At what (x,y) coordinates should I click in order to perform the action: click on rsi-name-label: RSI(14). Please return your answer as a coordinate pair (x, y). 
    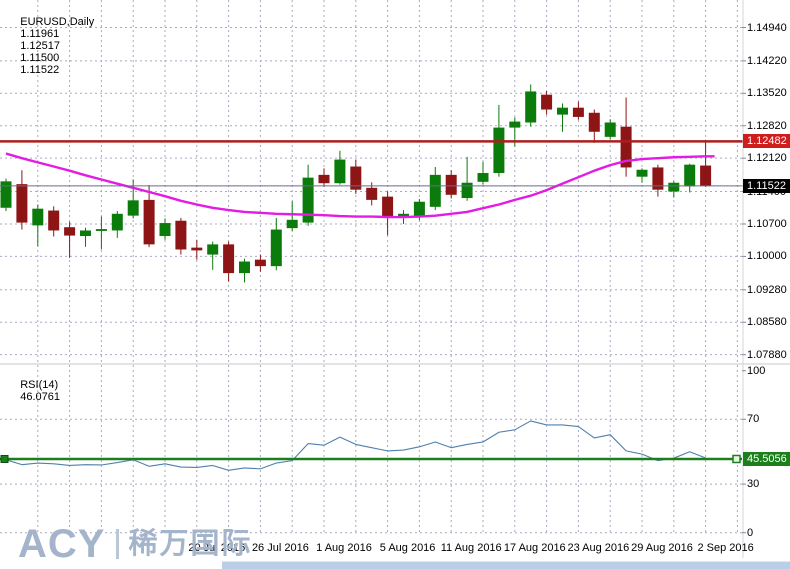
    Looking at the image, I should click on (39, 385).